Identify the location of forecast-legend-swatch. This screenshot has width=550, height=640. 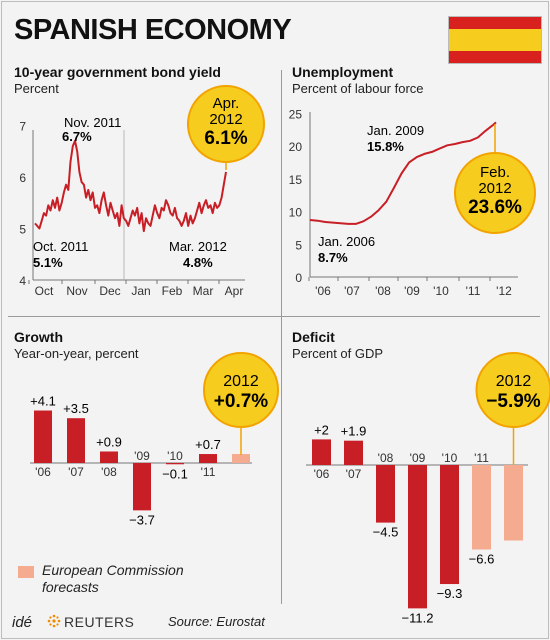
(26, 572).